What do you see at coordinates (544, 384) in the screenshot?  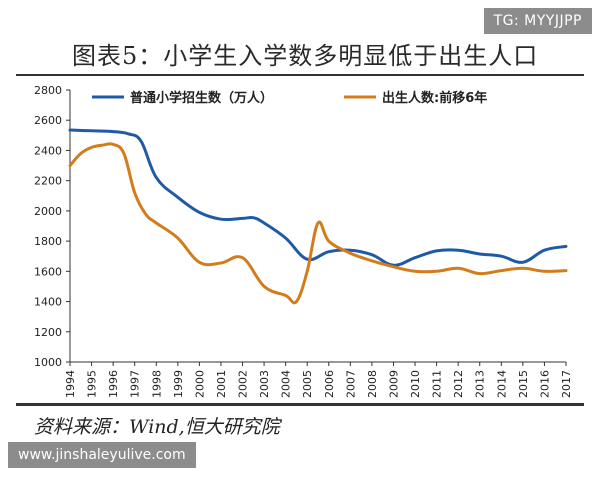 I see `x-tick-label: 2016` at bounding box center [544, 384].